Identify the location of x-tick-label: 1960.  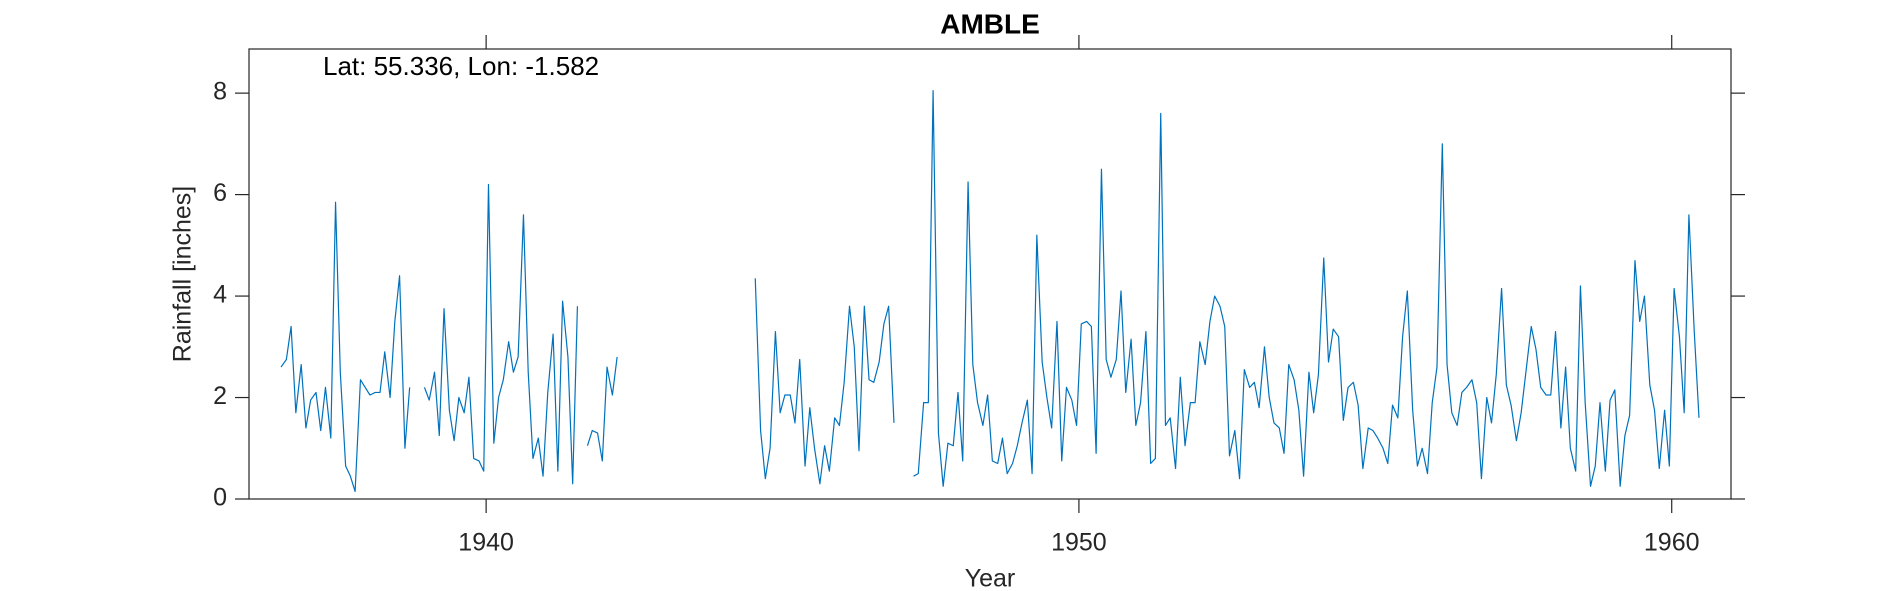
(1672, 543).